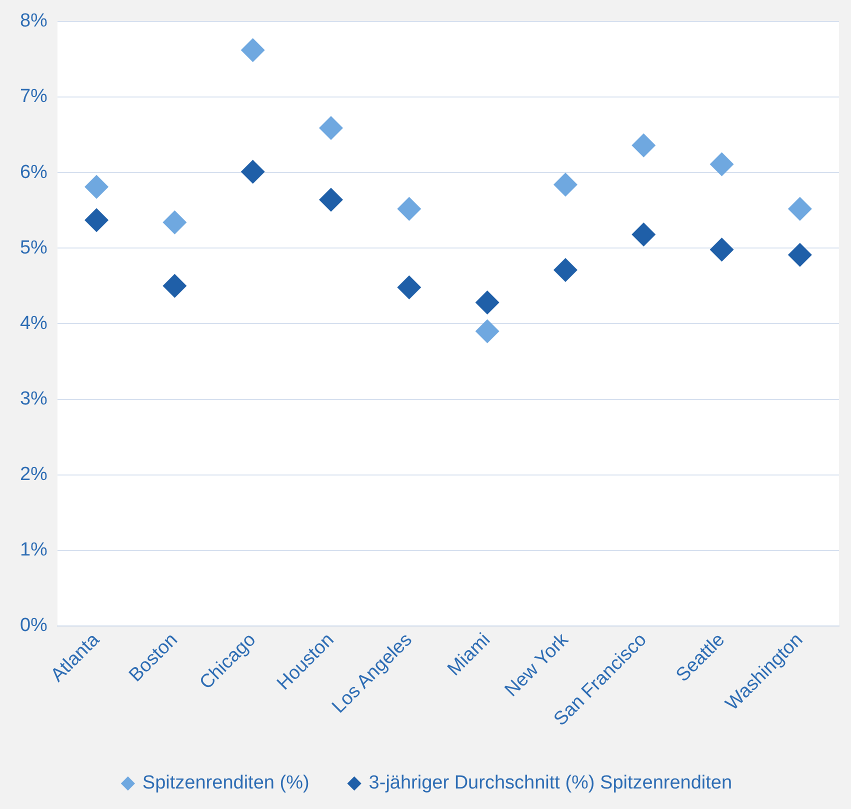 Image resolution: width=851 pixels, height=809 pixels. What do you see at coordinates (34, 475) in the screenshot?
I see `y-tick-label: 2%` at bounding box center [34, 475].